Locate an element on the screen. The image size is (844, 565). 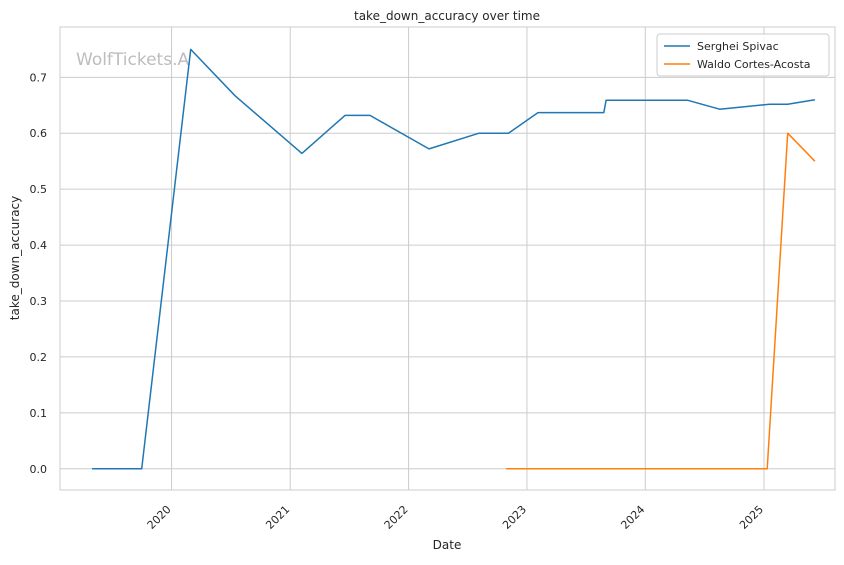
y-tick-label: 0.2 is located at coordinates (39, 357).